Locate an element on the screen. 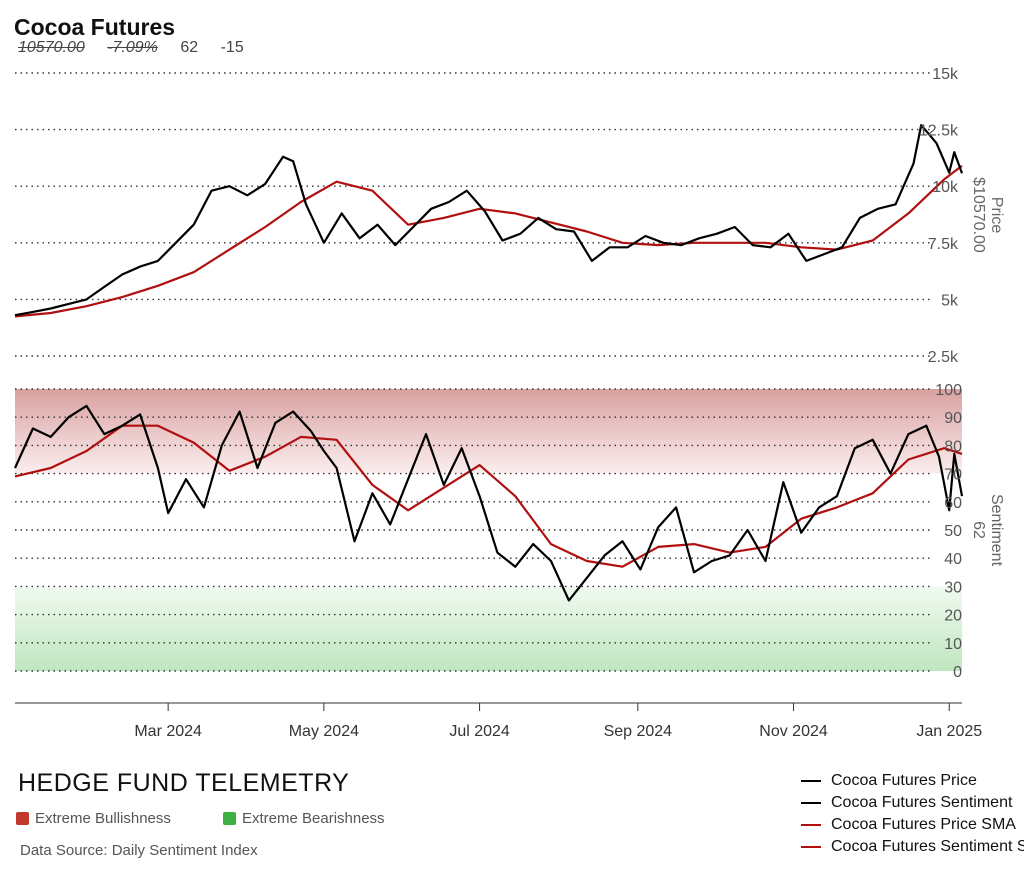 This screenshot has height=878, width=1024. stat-change: -7.09% is located at coordinates (132, 47).